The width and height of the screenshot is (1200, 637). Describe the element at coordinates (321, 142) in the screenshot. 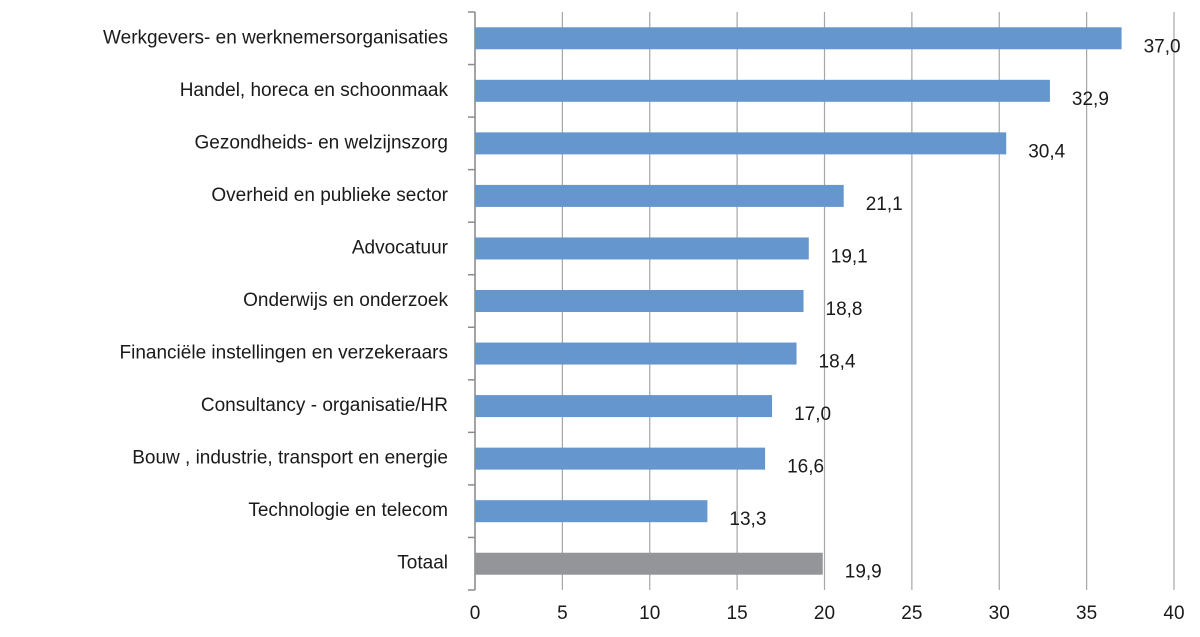

I see `y-tick-label: Gezondheids- en welzijnszorg` at that location.